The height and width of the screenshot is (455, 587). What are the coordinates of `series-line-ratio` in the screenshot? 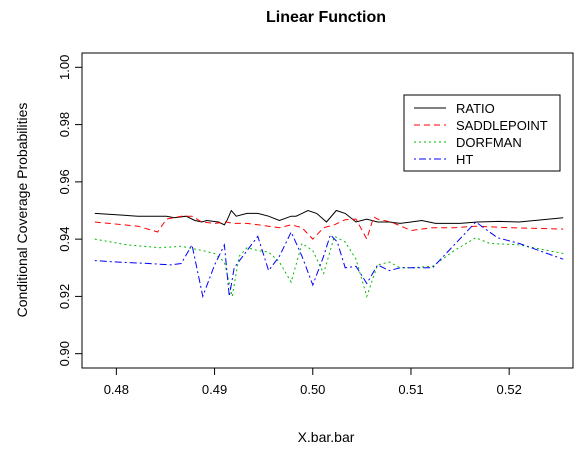 It's located at (329, 217).